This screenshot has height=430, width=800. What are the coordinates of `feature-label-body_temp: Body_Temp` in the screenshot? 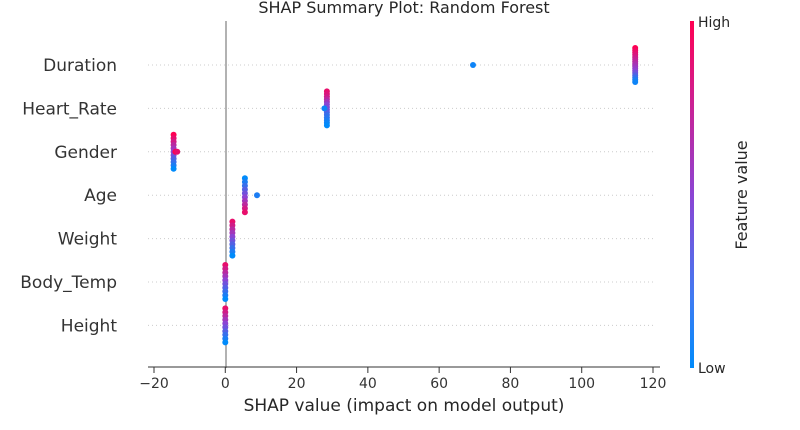 It's located at (68, 283).